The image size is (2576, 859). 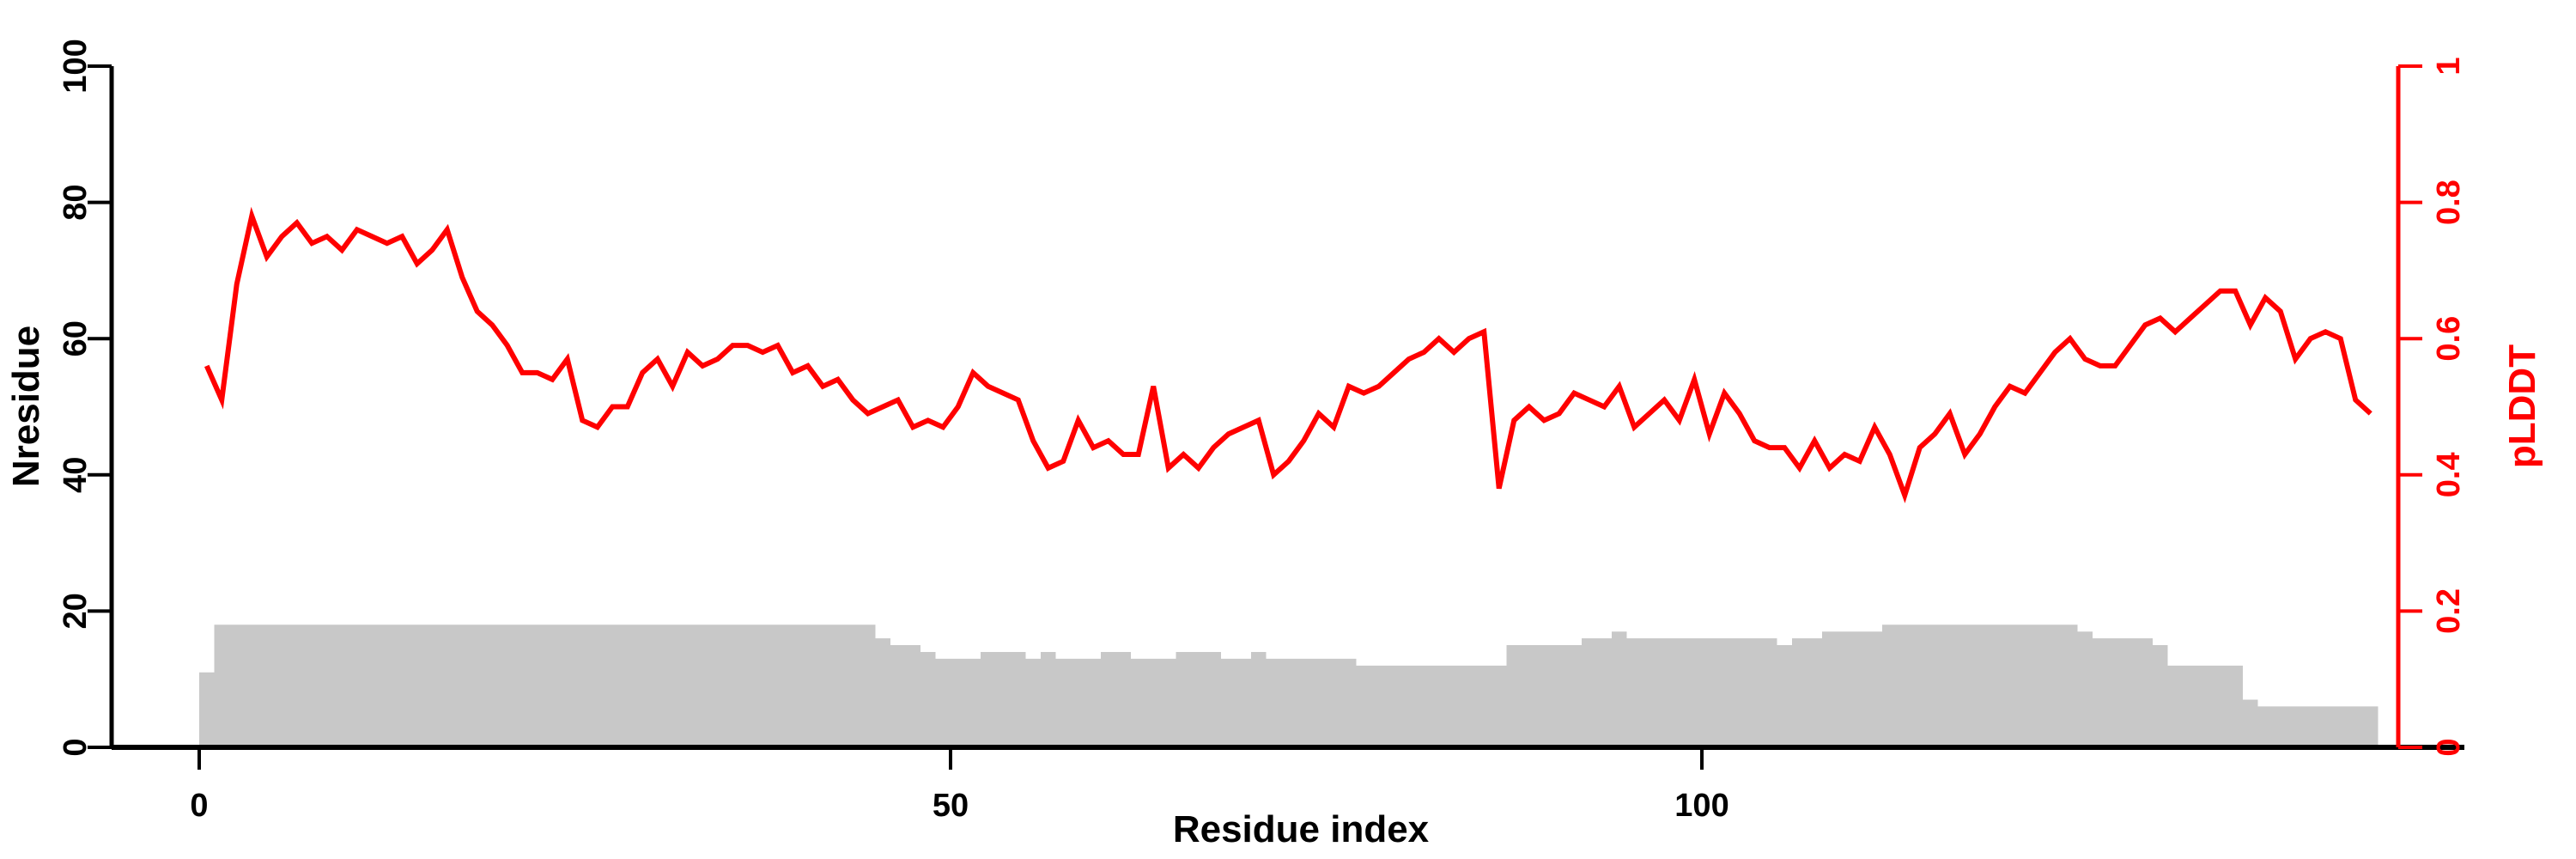 I want to click on left-tick-label: 100, so click(x=76, y=66).